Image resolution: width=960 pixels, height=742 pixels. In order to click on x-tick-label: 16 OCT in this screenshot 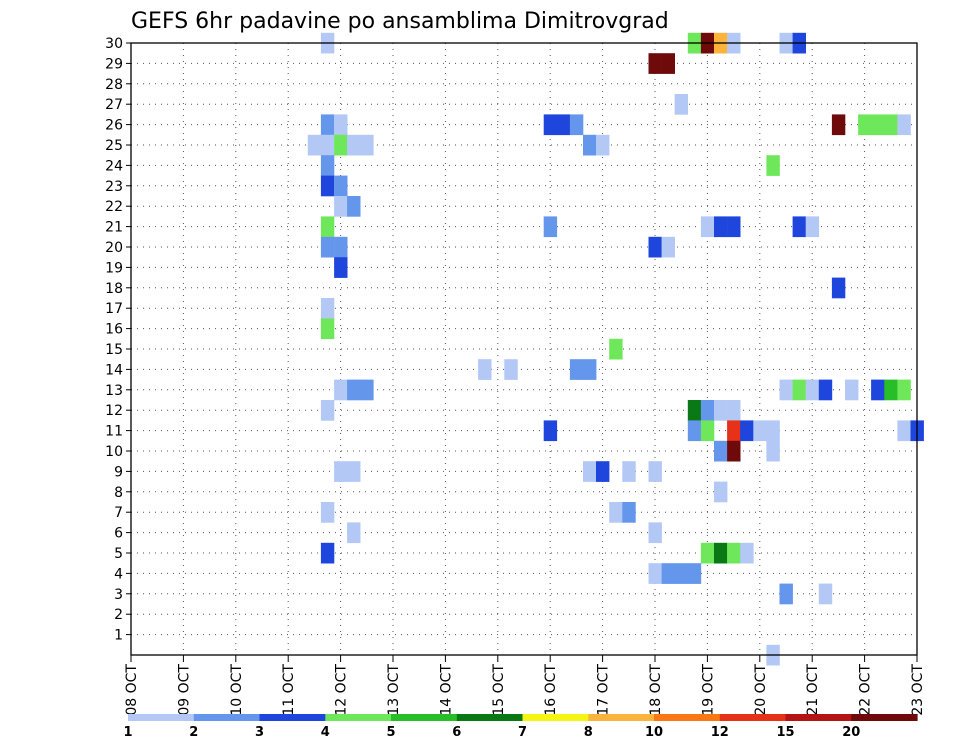, I will do `click(551, 690)`.